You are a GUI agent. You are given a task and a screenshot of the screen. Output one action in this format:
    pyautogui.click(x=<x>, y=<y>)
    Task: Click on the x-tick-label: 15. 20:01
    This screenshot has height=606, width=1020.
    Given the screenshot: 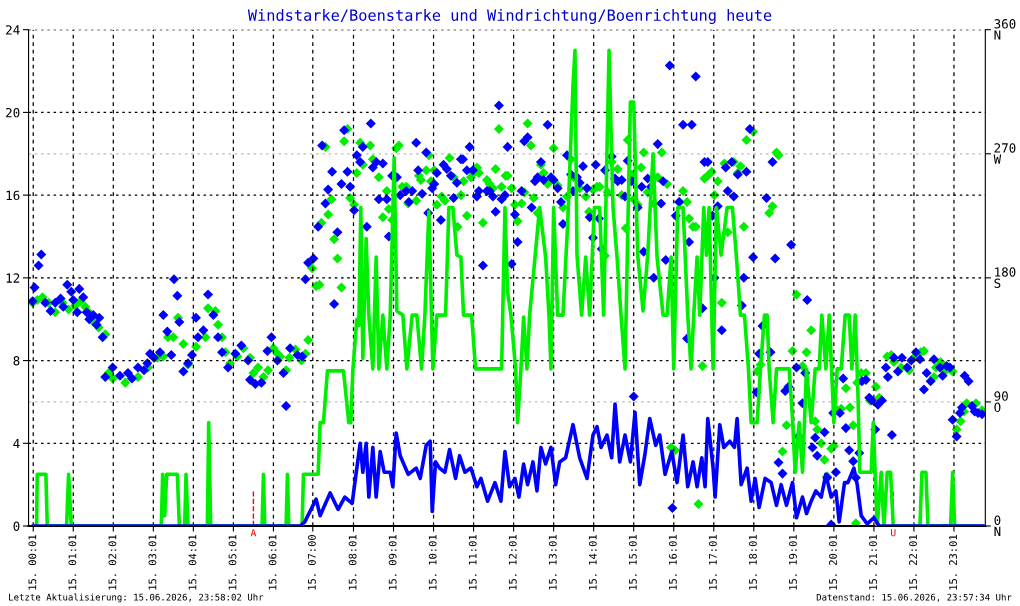 What is the action you would take?
    pyautogui.click(x=833, y=562)
    